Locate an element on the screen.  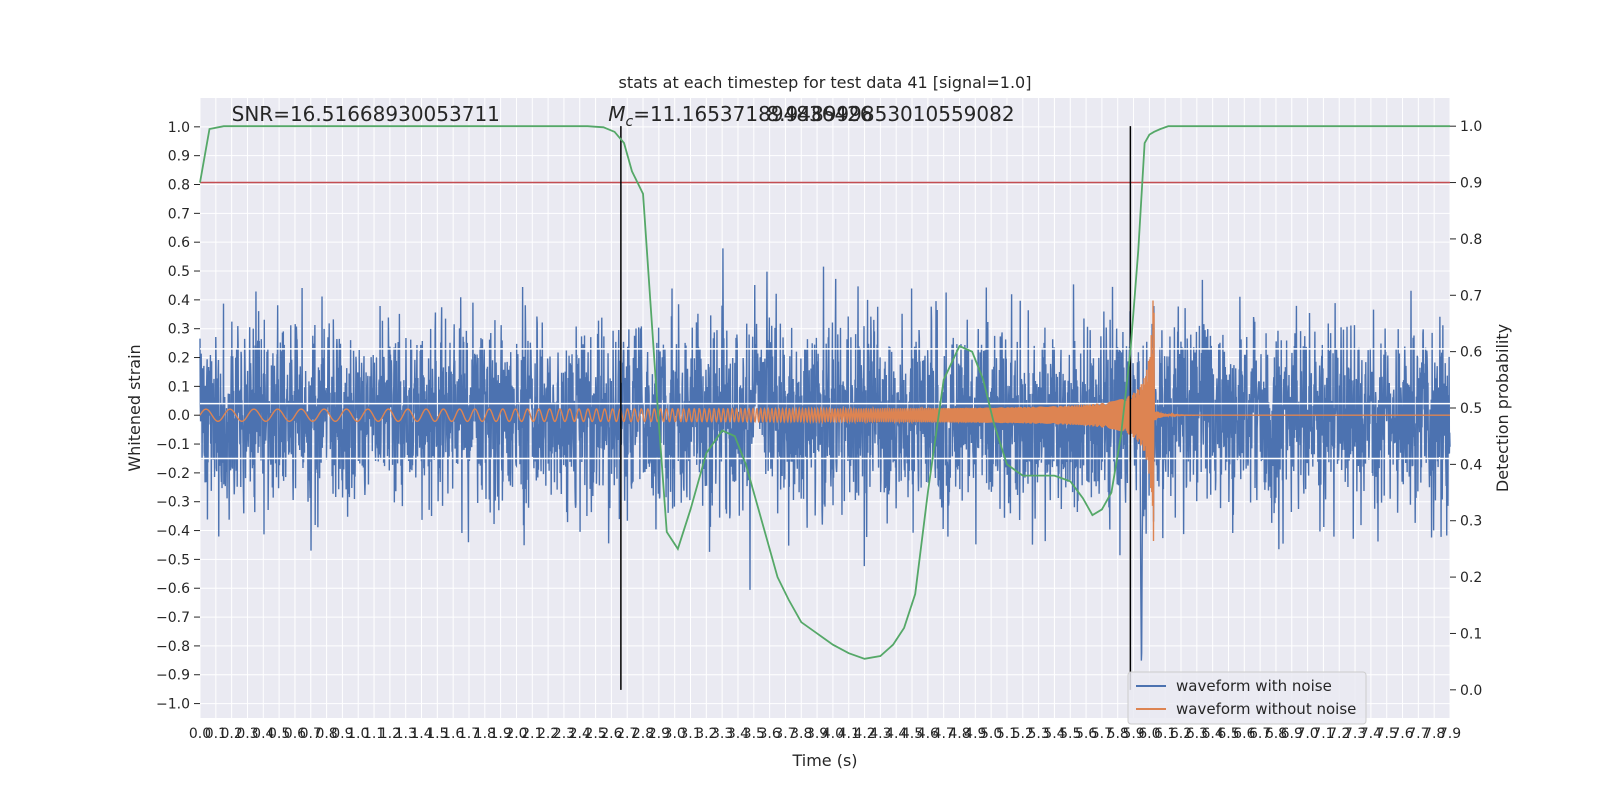
x-tick-label: 6.2 is located at coordinates (1181, 734).